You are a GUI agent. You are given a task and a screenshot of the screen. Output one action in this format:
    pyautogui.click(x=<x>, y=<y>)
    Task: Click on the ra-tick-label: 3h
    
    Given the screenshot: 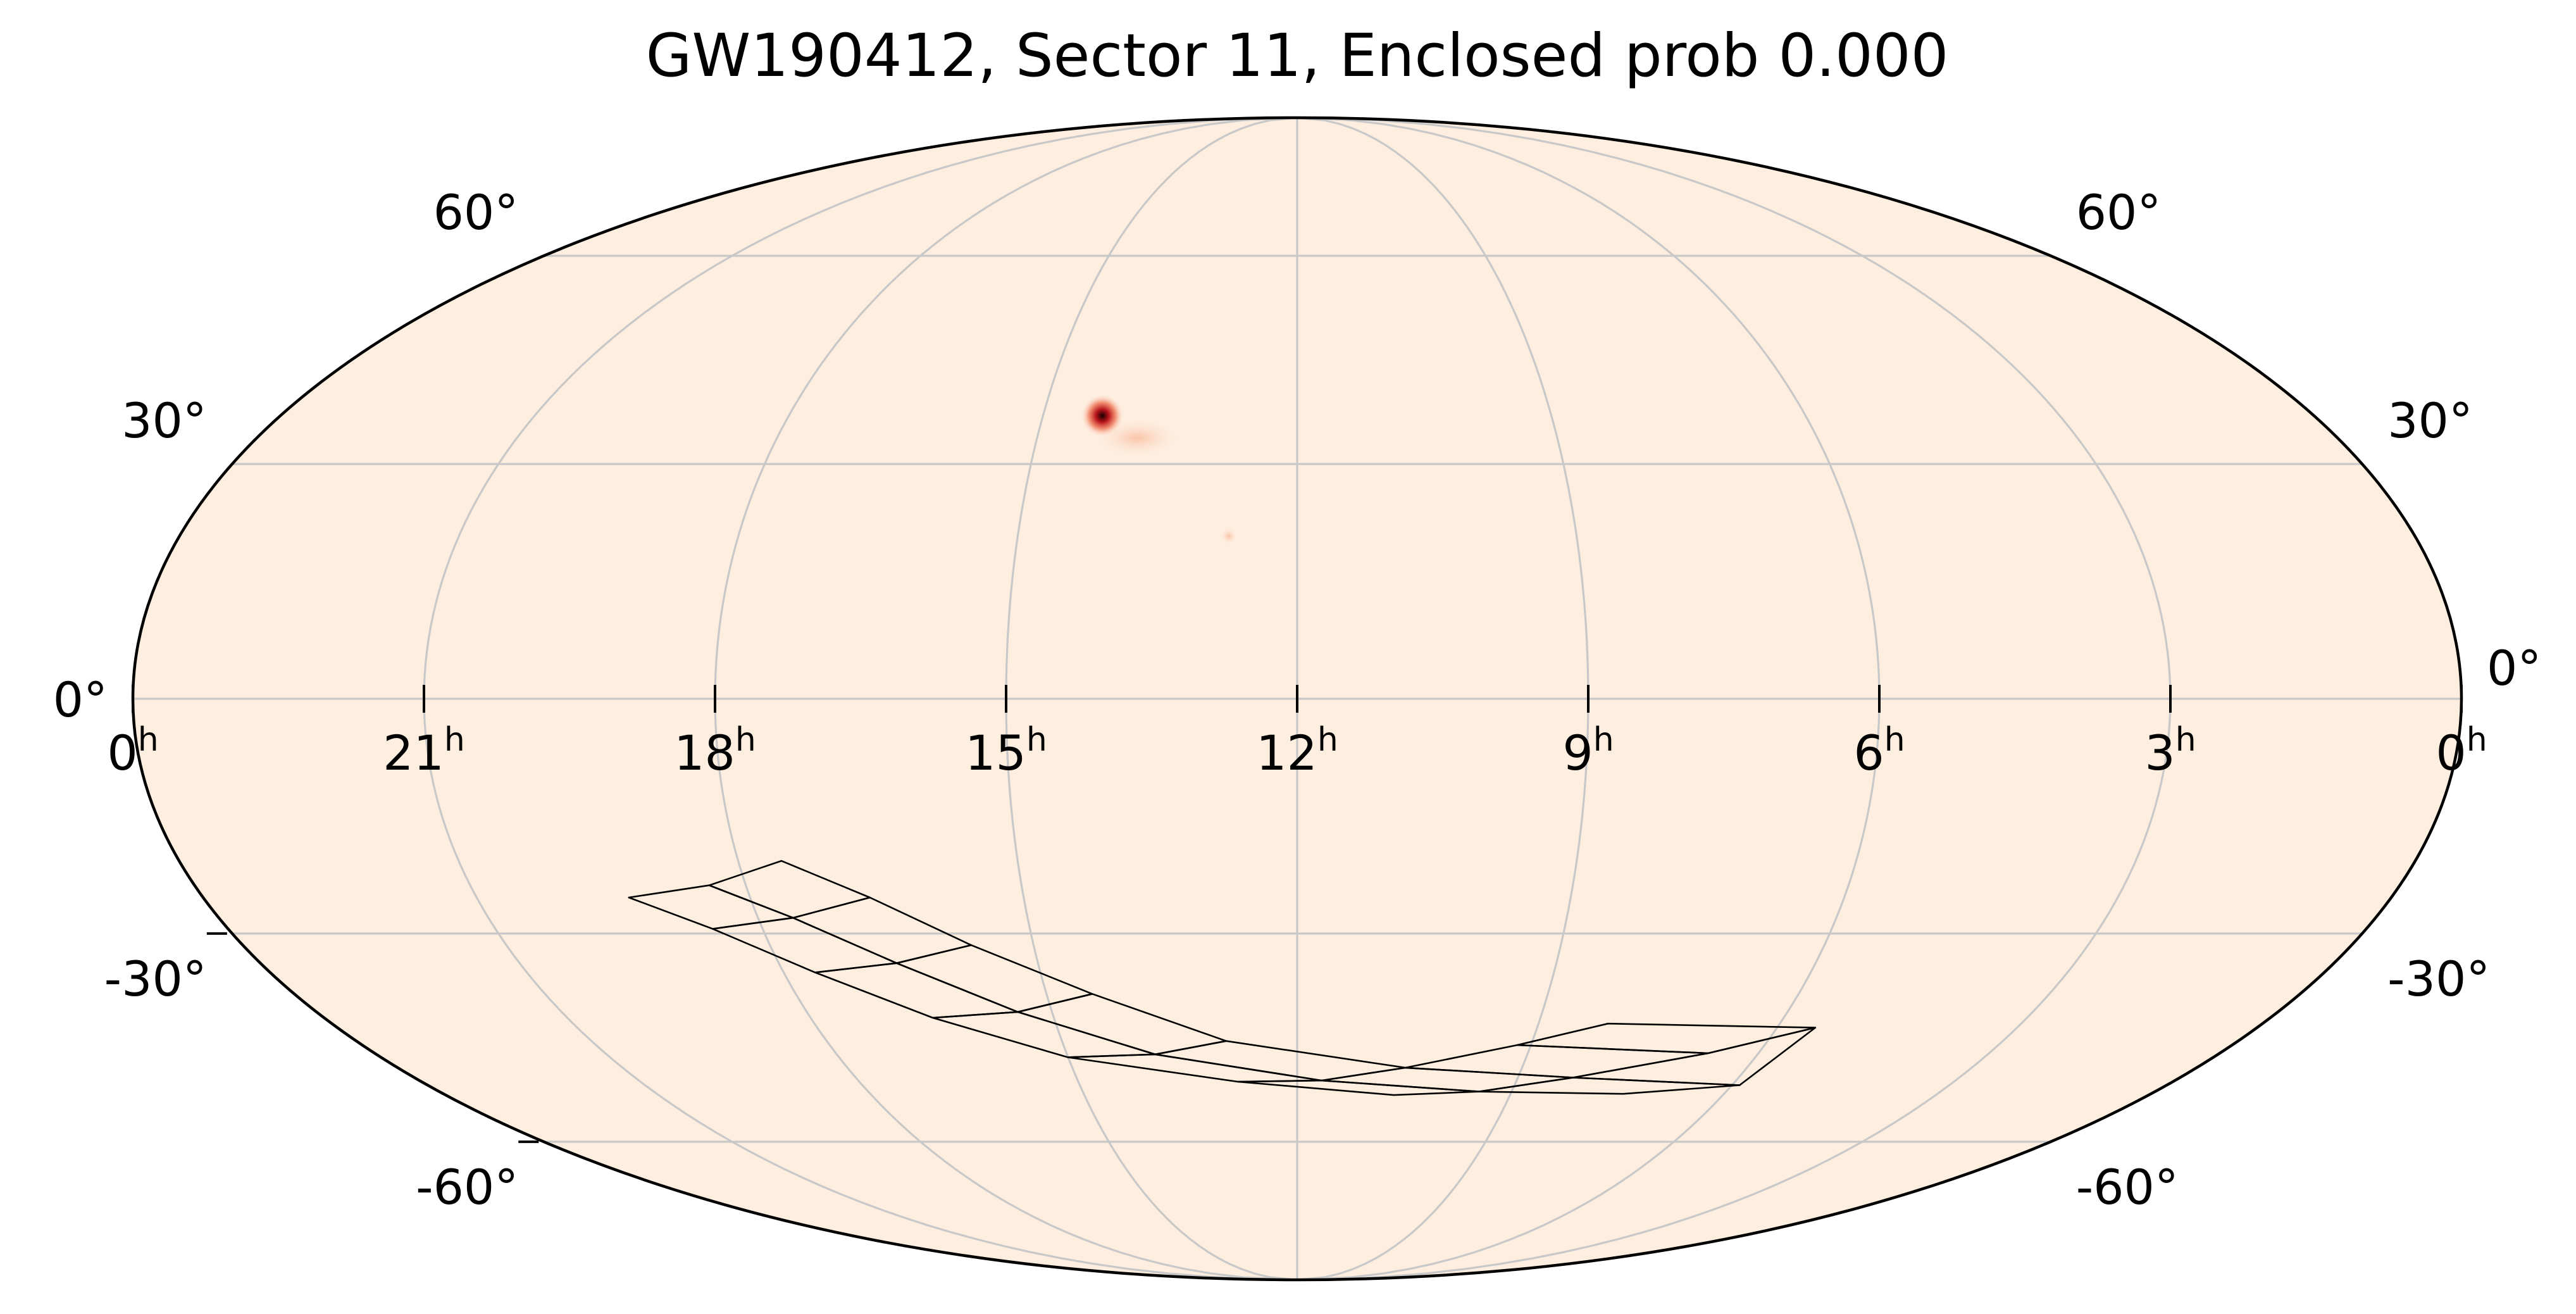 What is the action you would take?
    pyautogui.click(x=2170, y=751)
    